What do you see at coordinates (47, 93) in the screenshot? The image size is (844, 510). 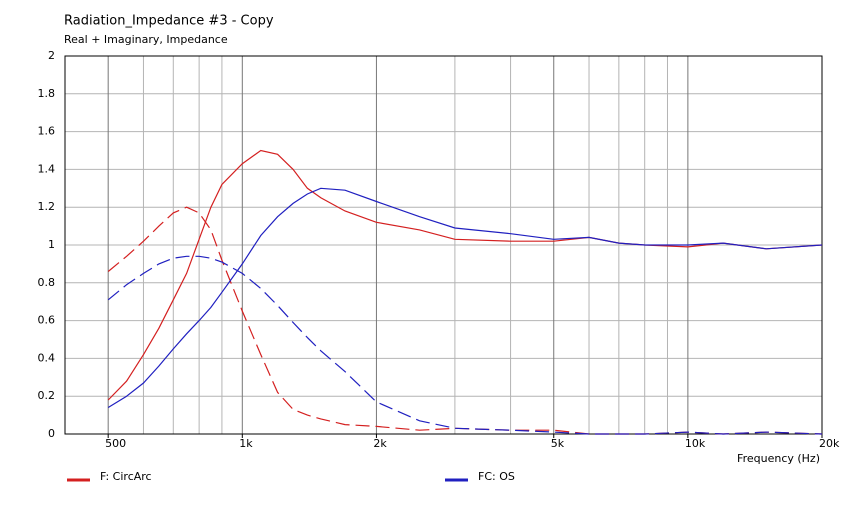 I see `y-tick-label: 1.8` at bounding box center [47, 93].